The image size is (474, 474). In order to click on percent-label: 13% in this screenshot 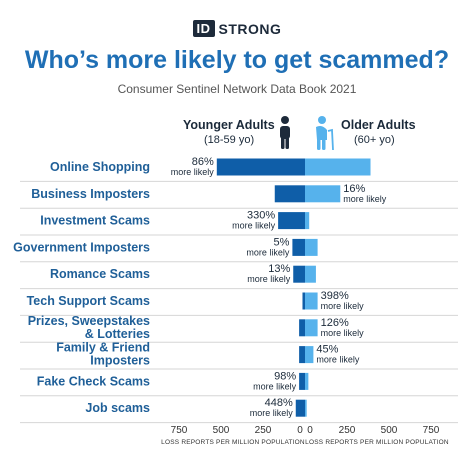, I will do `click(279, 269)`.